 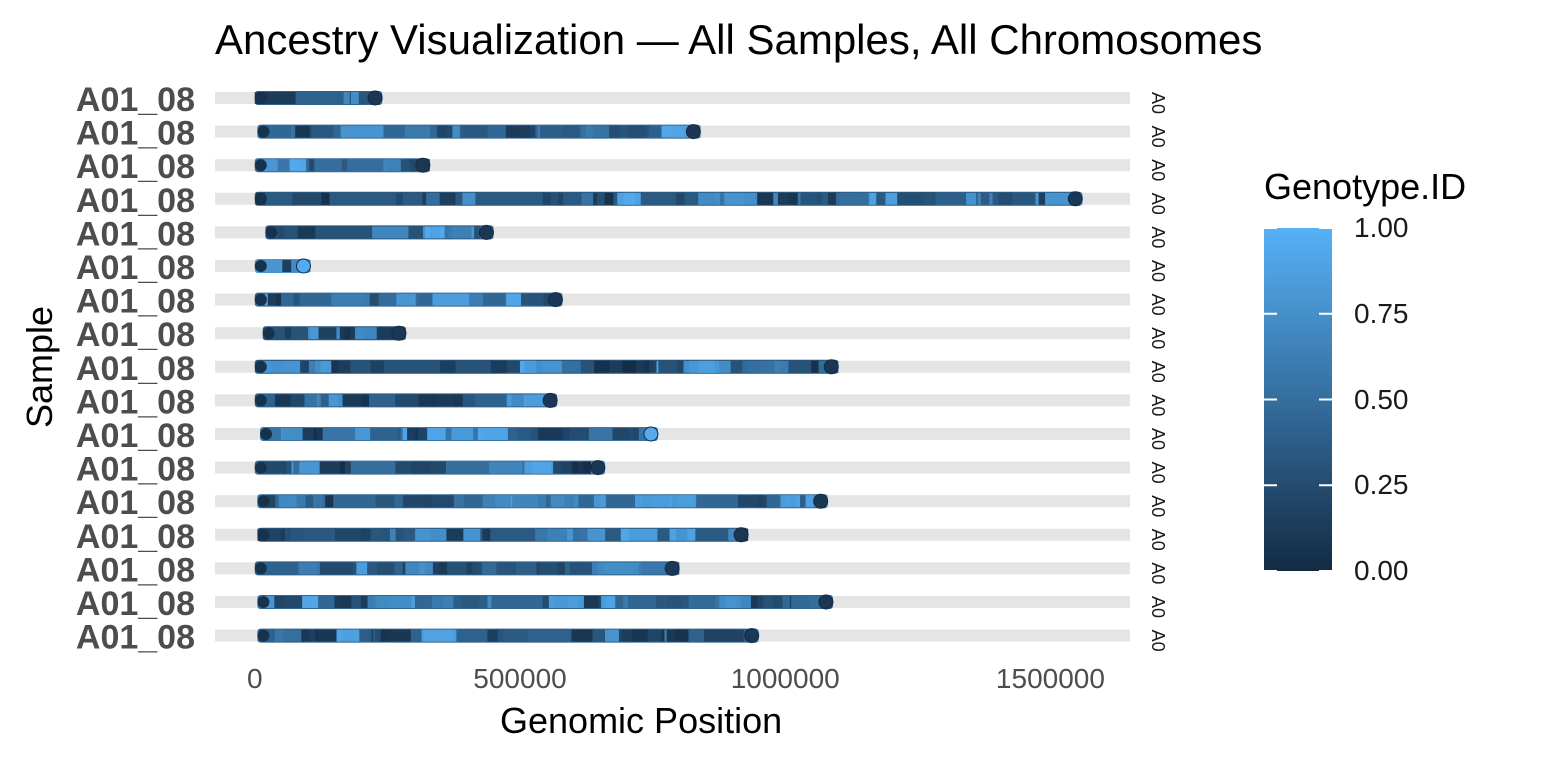 What do you see at coordinates (1298, 399) in the screenshot?
I see `colorbar-legend` at bounding box center [1298, 399].